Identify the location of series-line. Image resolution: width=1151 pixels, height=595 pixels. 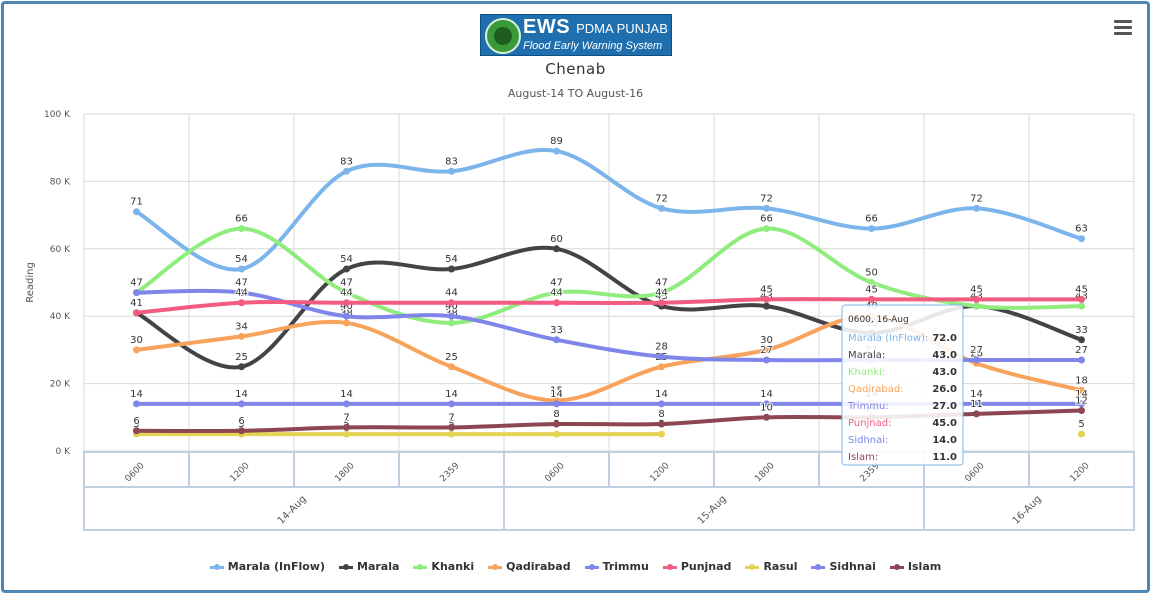
(609, 306).